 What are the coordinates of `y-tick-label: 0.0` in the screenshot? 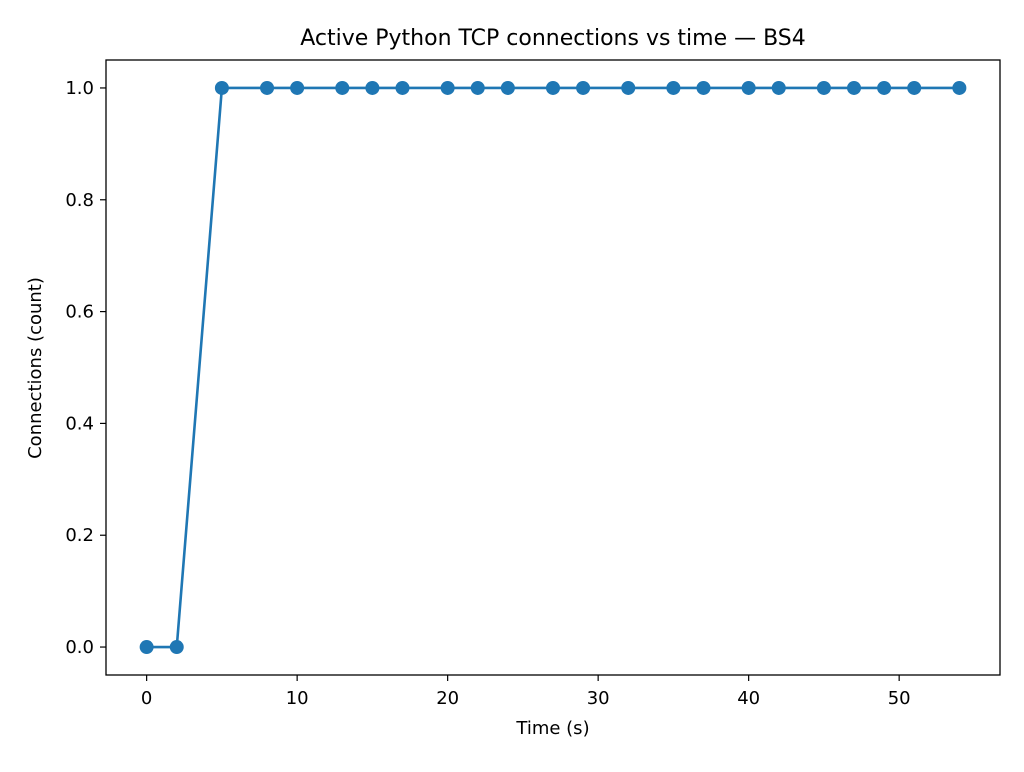 It's located at (79, 647).